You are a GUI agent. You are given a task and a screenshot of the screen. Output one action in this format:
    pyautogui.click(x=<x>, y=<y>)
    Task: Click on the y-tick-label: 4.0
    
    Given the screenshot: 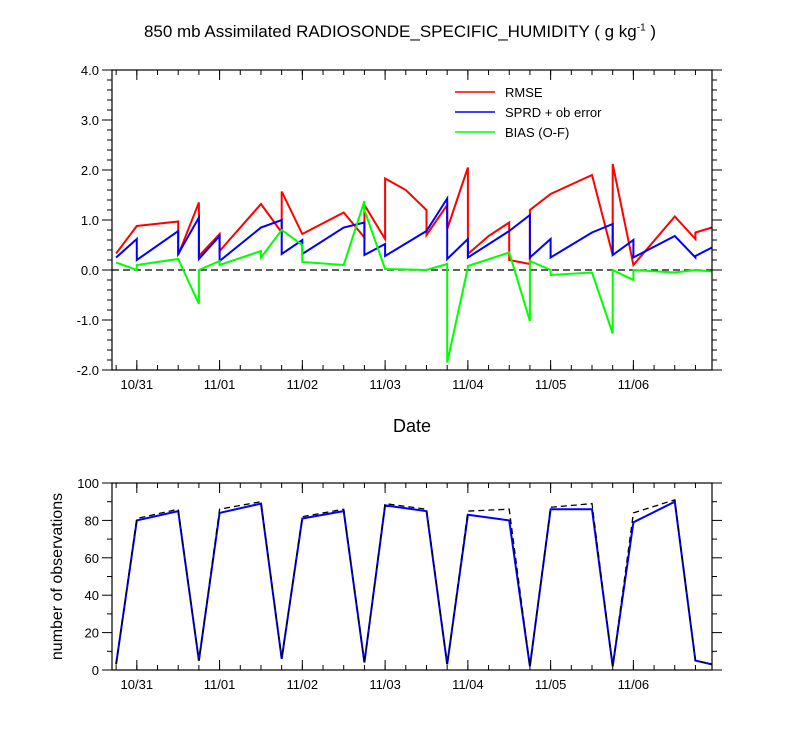 What is the action you would take?
    pyautogui.click(x=90, y=70)
    